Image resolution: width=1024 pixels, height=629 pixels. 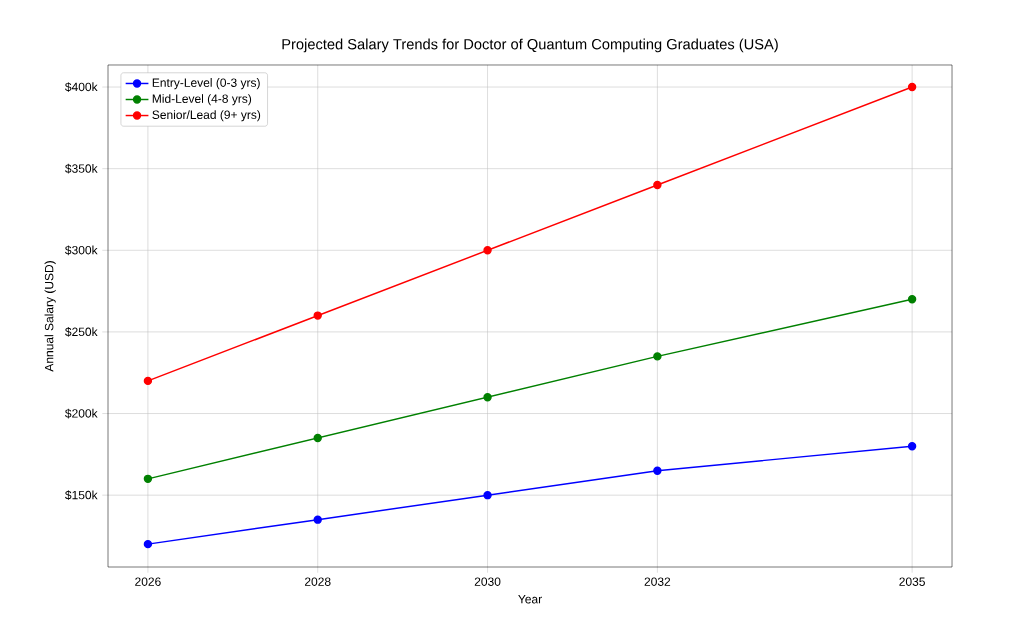 What do you see at coordinates (81, 168) in the screenshot?
I see `y-tick-label: $350k` at bounding box center [81, 168].